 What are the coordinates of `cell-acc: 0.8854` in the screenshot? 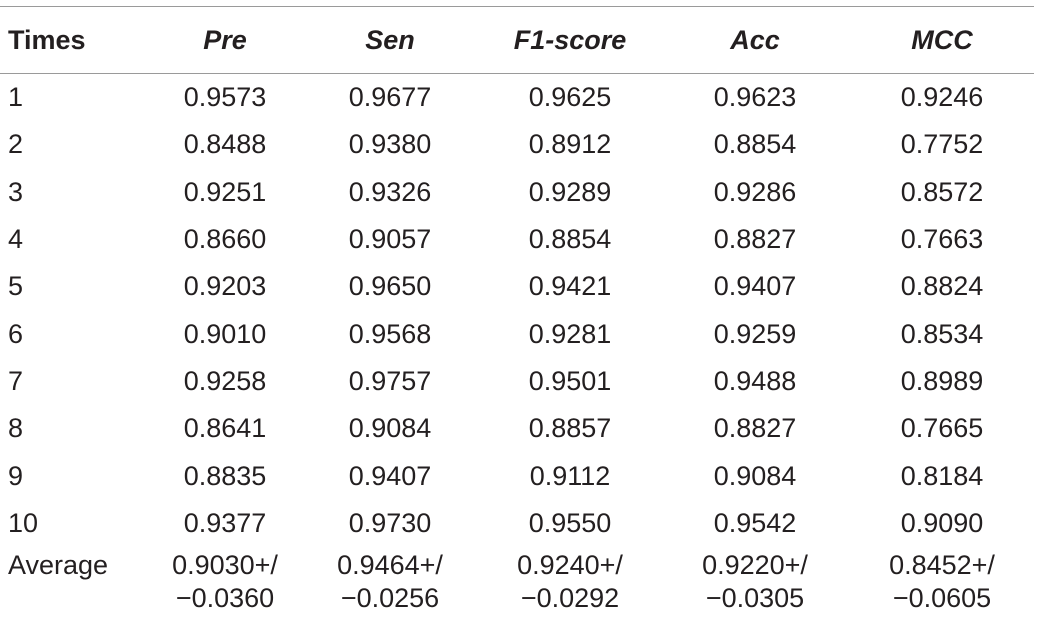 It's located at (755, 144).